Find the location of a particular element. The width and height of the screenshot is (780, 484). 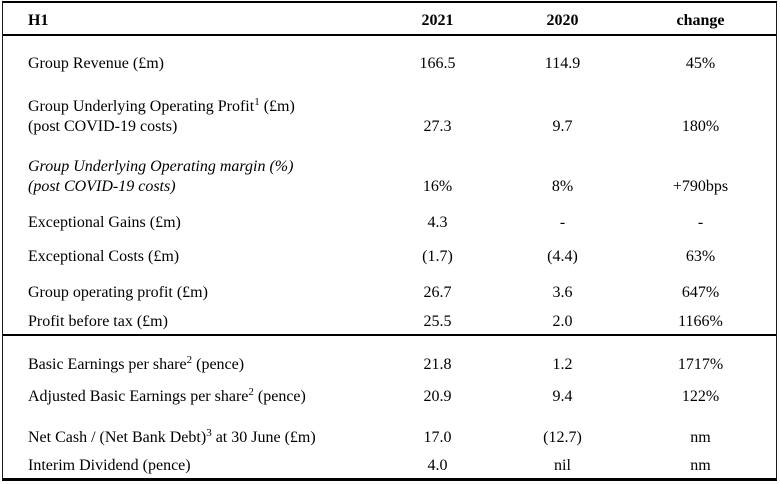

row-label: Profit before tax (£m) is located at coordinates (189, 322).